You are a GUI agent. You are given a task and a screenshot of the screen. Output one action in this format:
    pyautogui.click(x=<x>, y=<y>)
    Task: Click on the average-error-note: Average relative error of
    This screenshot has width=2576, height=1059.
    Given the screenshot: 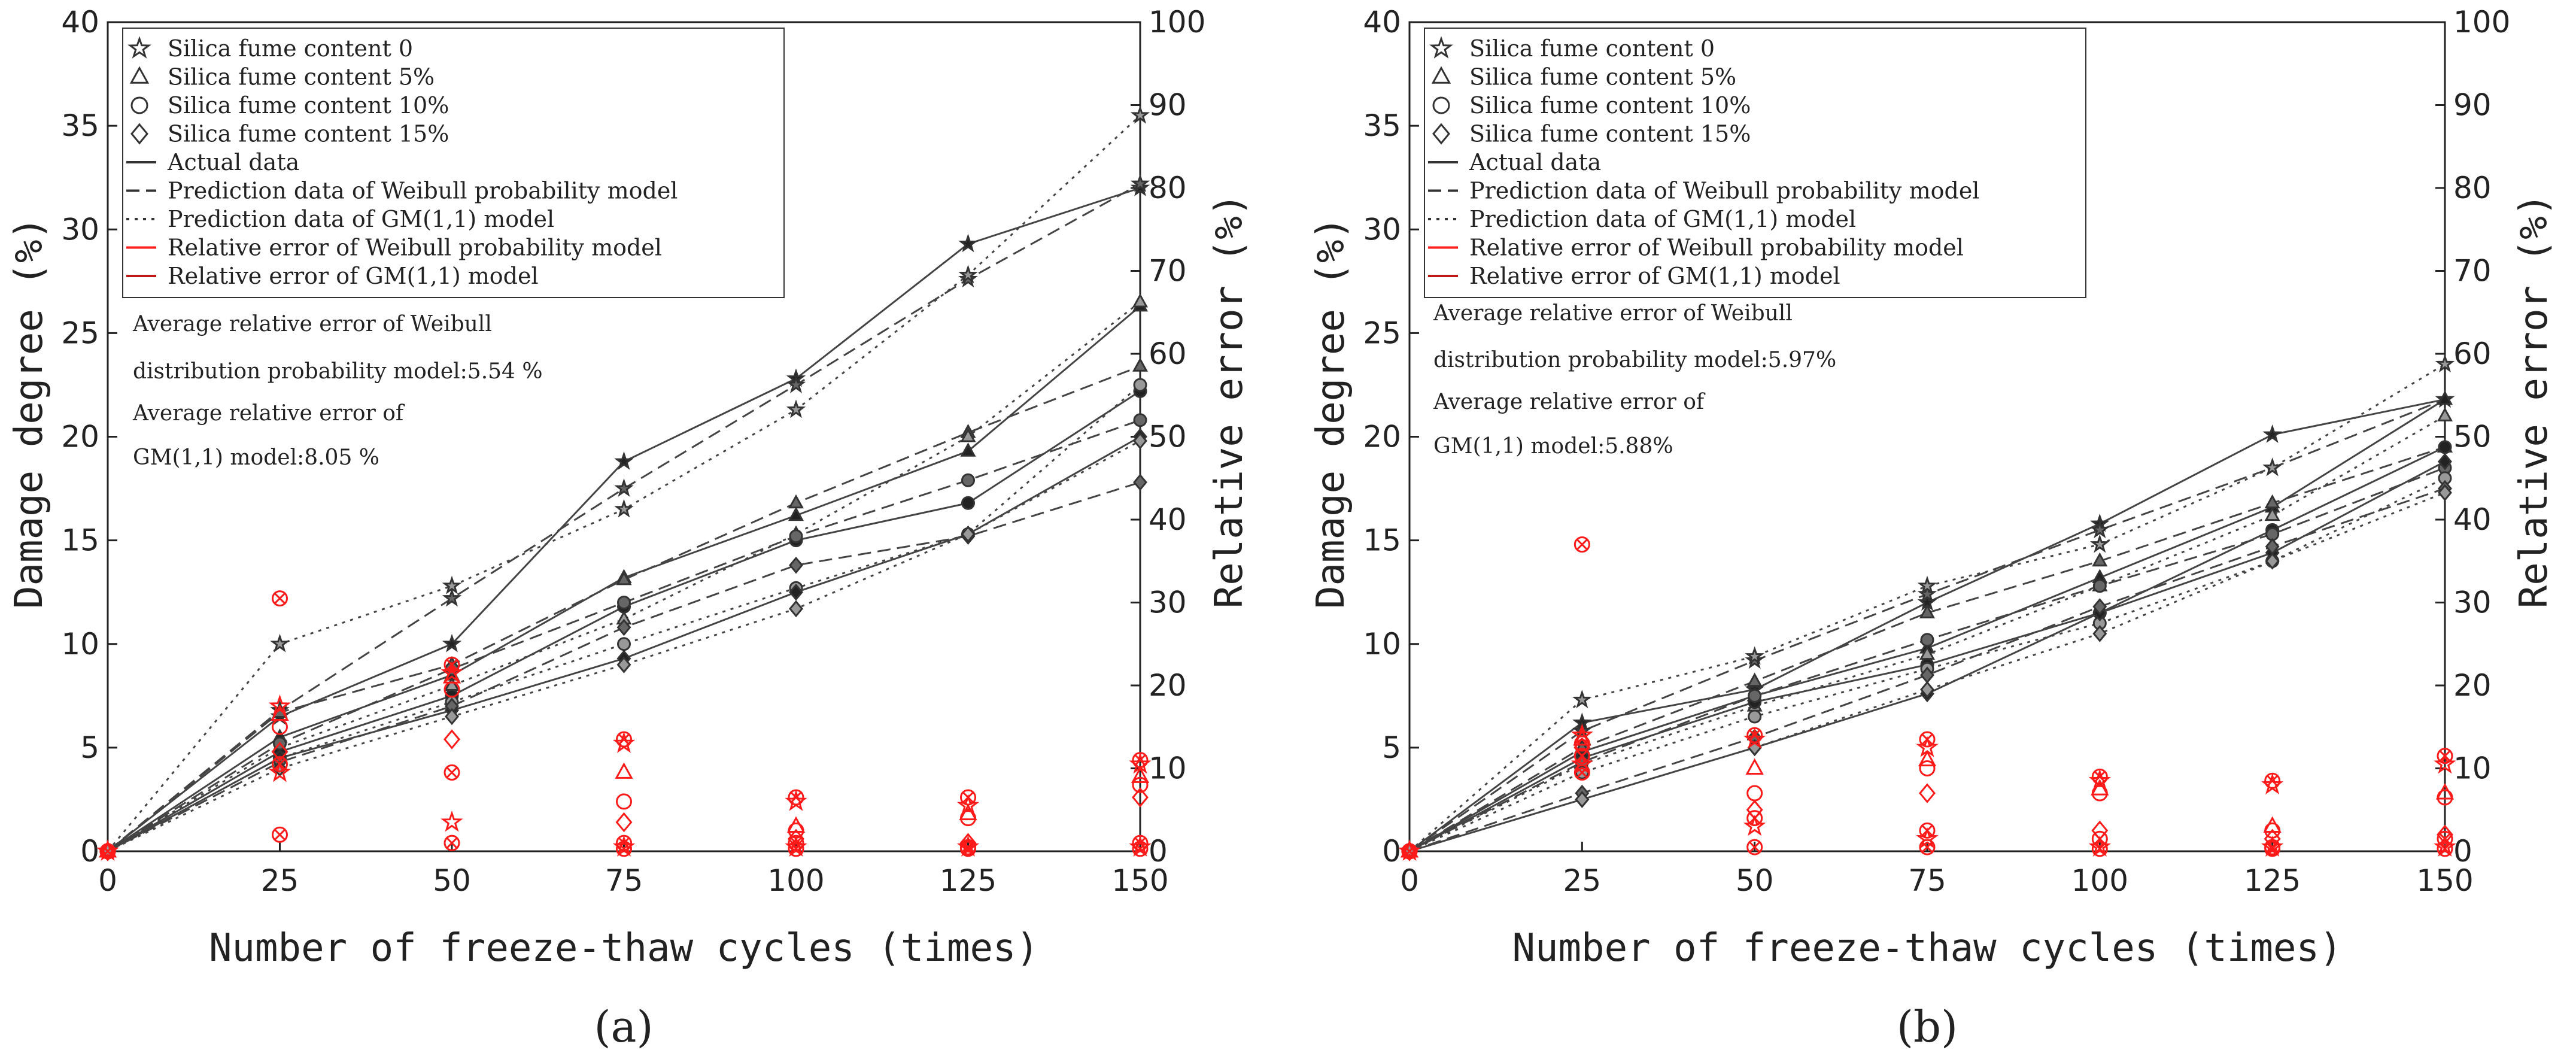 What is the action you would take?
    pyautogui.click(x=268, y=413)
    